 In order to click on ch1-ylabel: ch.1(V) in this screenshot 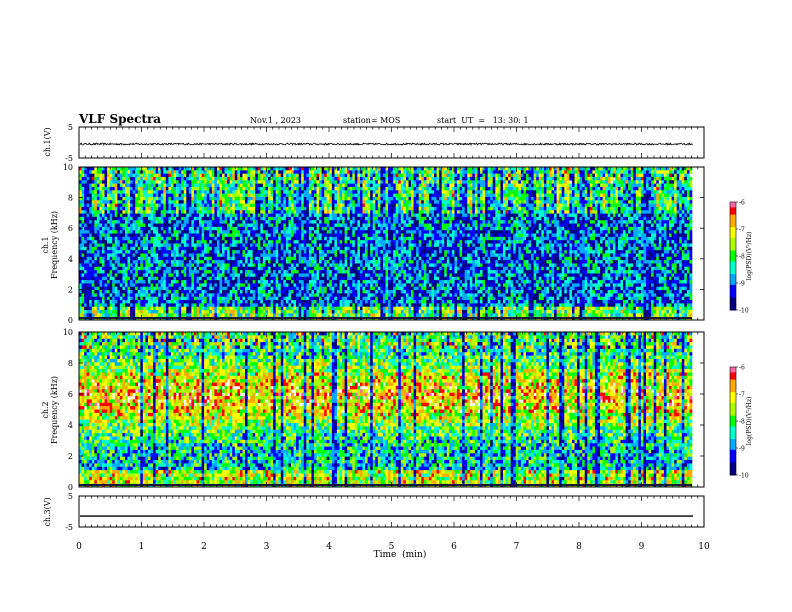, I will do `click(47, 141)`.